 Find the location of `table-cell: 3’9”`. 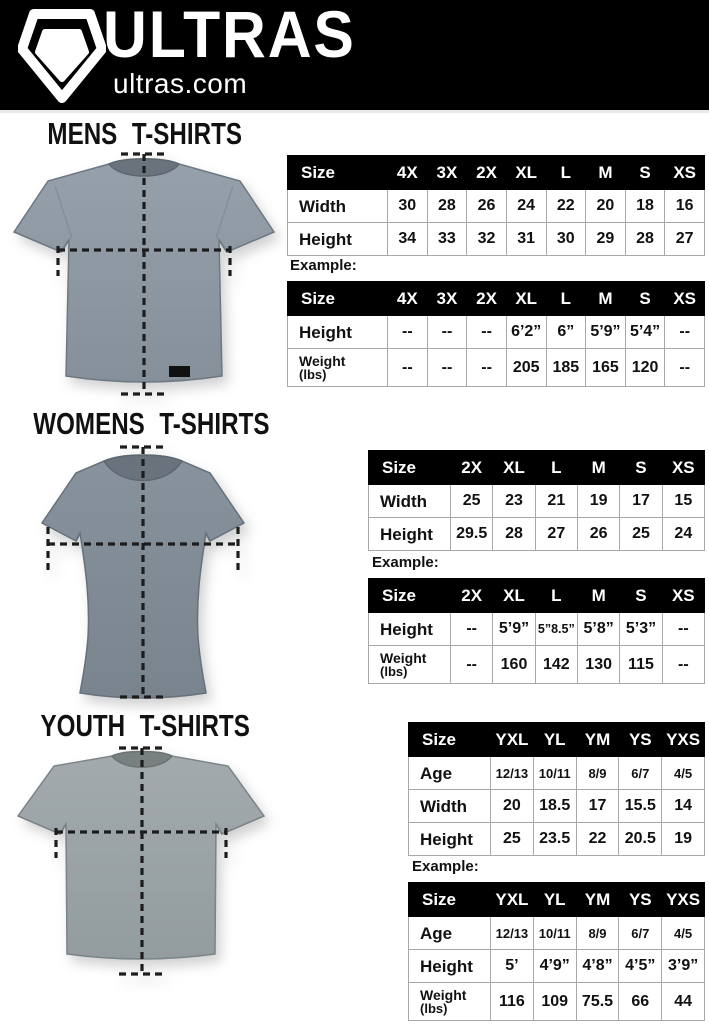

table-cell: 3’9” is located at coordinates (683, 966).